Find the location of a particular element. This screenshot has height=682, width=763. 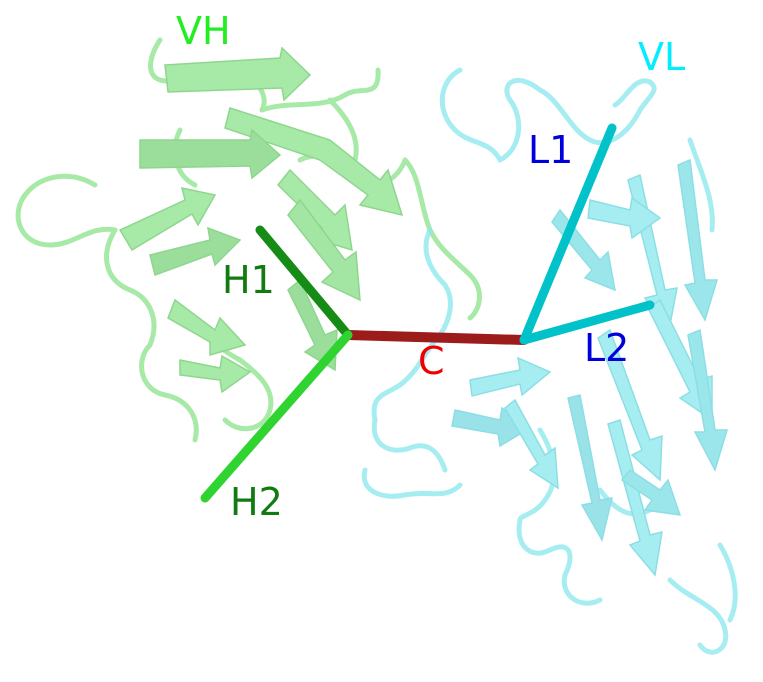

vl-domain-label: VL is located at coordinates (661, 57).